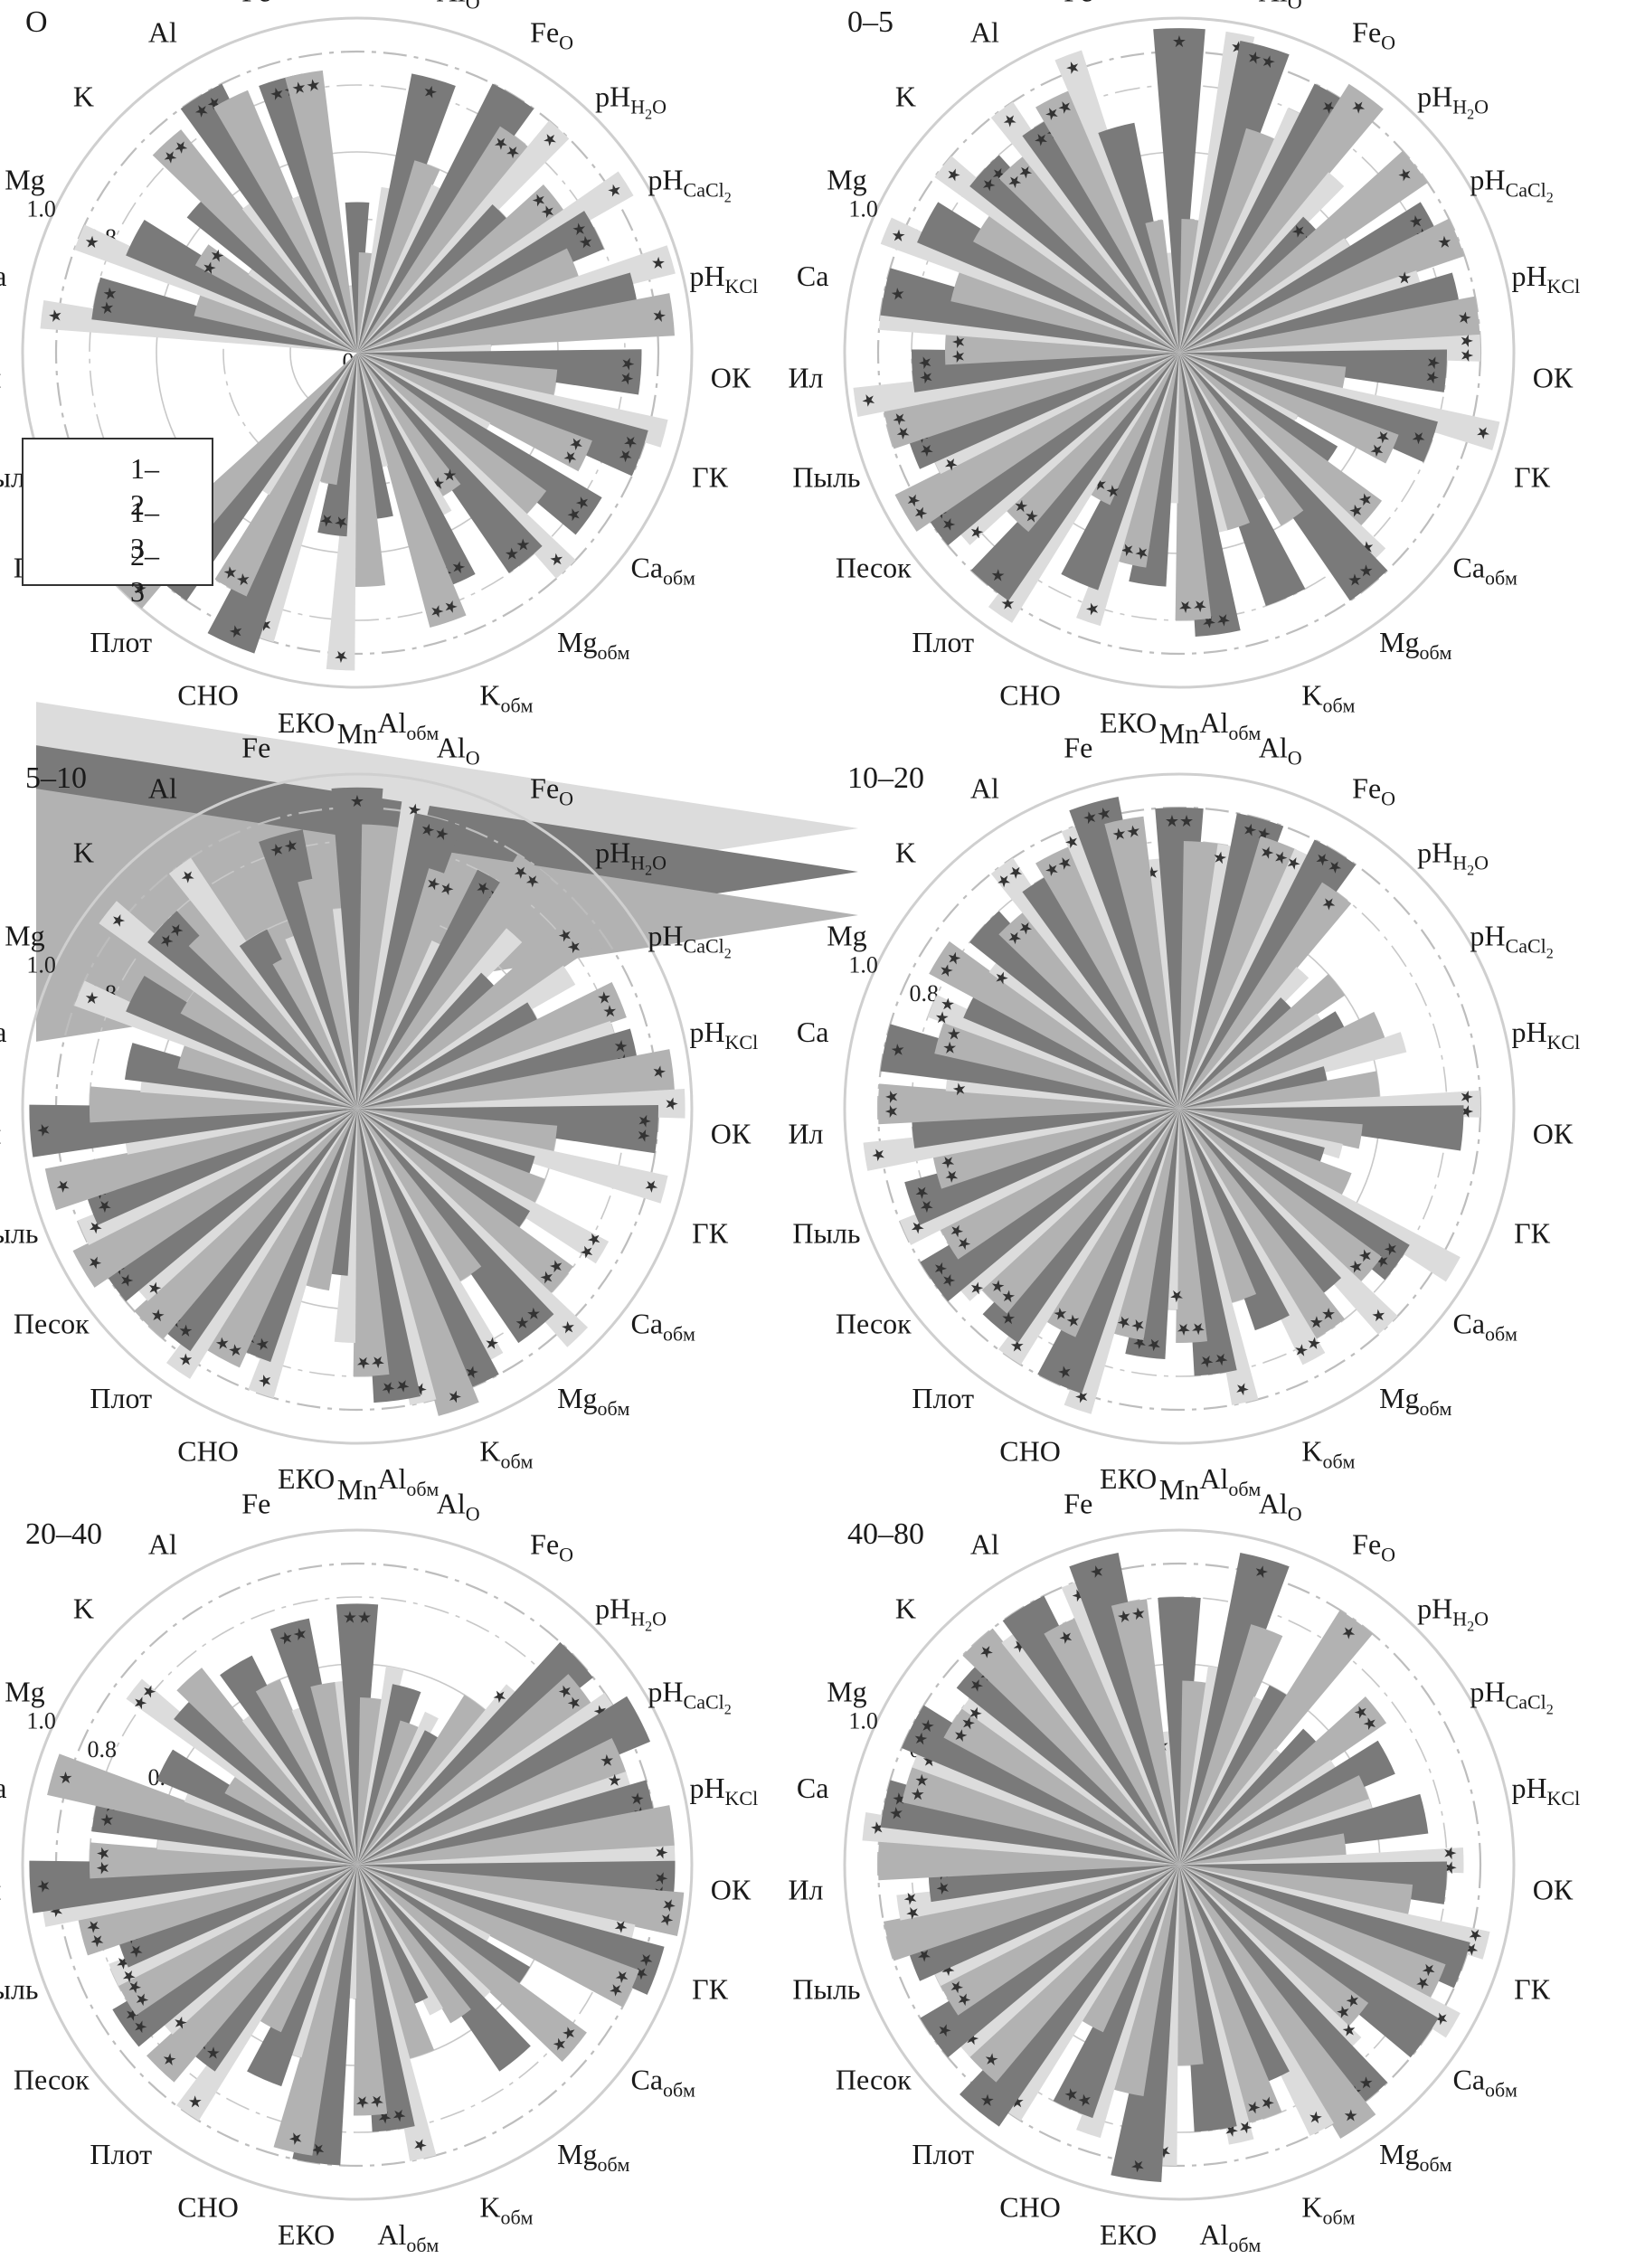 This screenshot has width=1645, height=2268. I want to click on category-label: Al, so click(163, 31).